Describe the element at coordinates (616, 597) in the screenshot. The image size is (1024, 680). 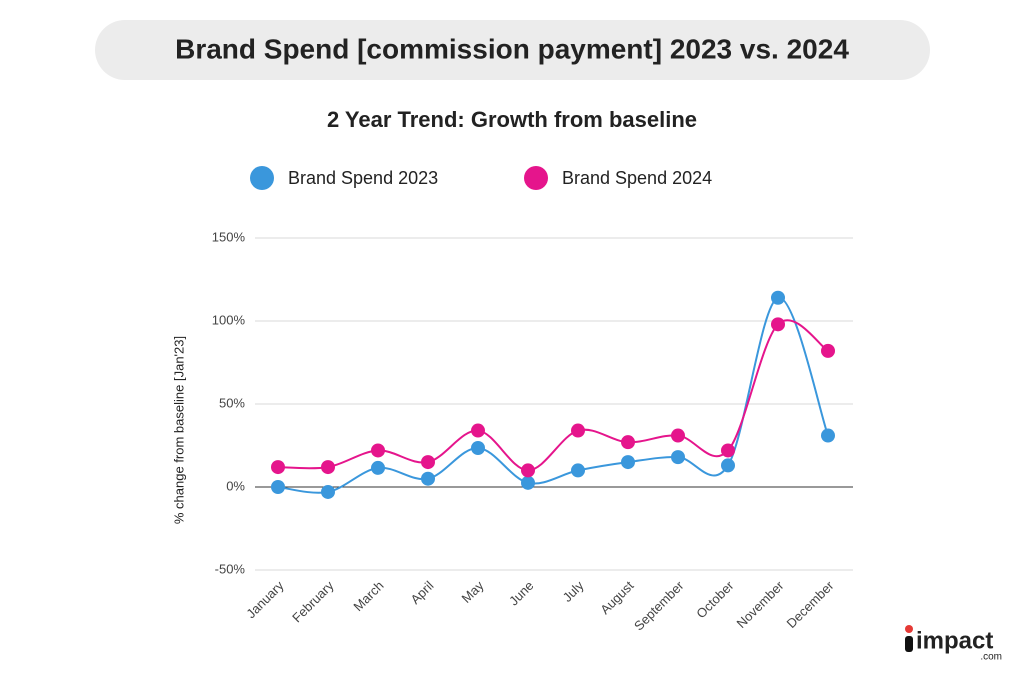
I see `x-tick-label: August` at that location.